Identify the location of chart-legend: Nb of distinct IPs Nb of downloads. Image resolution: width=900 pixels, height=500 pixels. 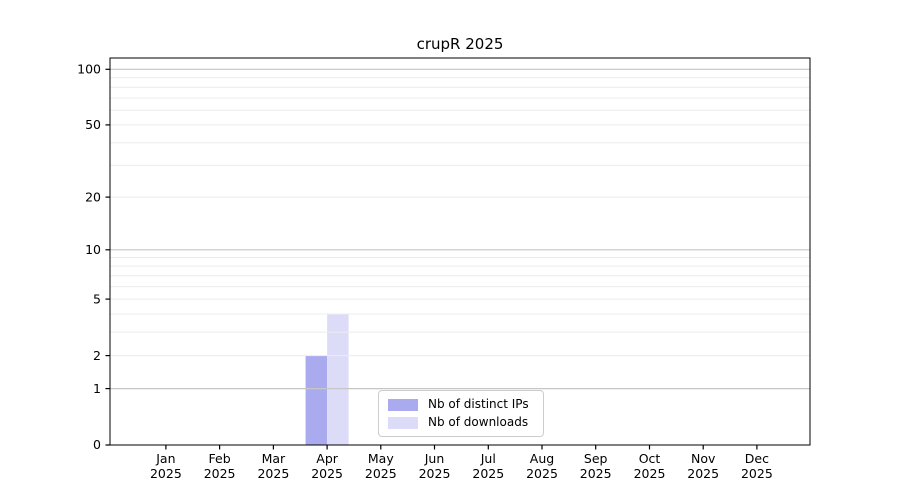
(461, 413).